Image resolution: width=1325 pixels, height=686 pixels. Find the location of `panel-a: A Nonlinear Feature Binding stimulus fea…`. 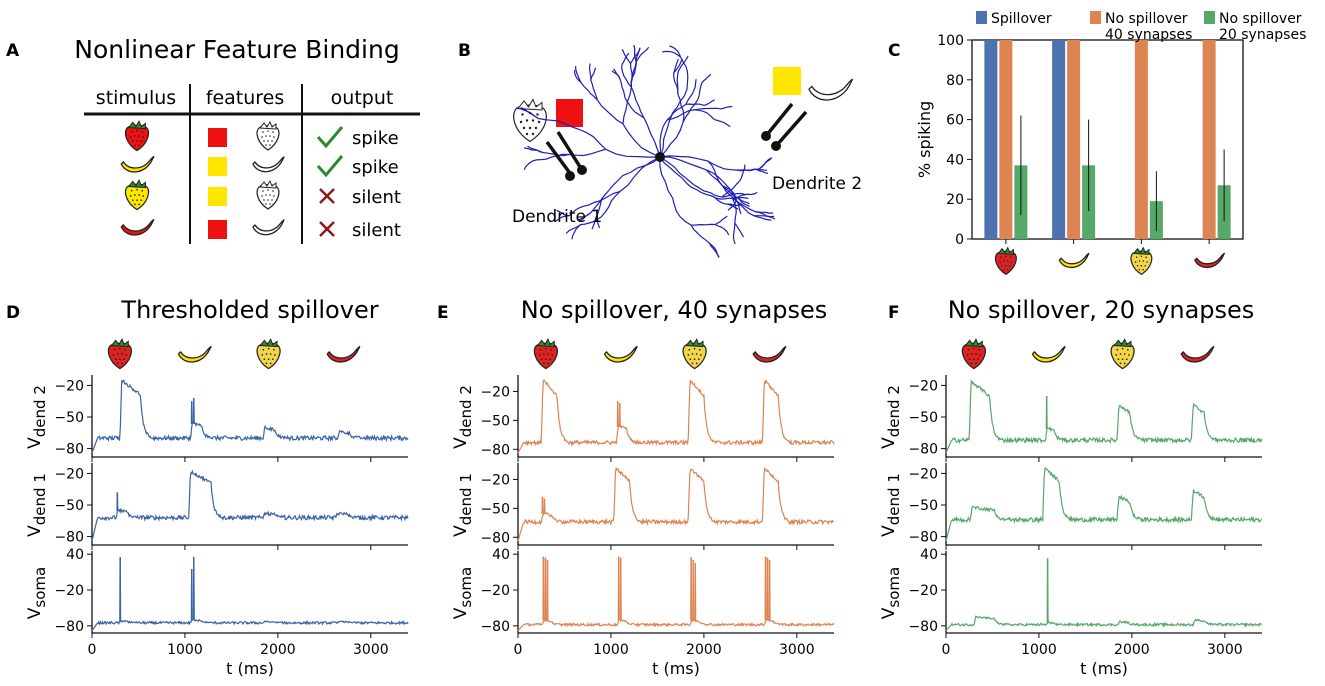

panel-a: A Nonlinear Feature Binding stimulus fea… is located at coordinates (213, 139).